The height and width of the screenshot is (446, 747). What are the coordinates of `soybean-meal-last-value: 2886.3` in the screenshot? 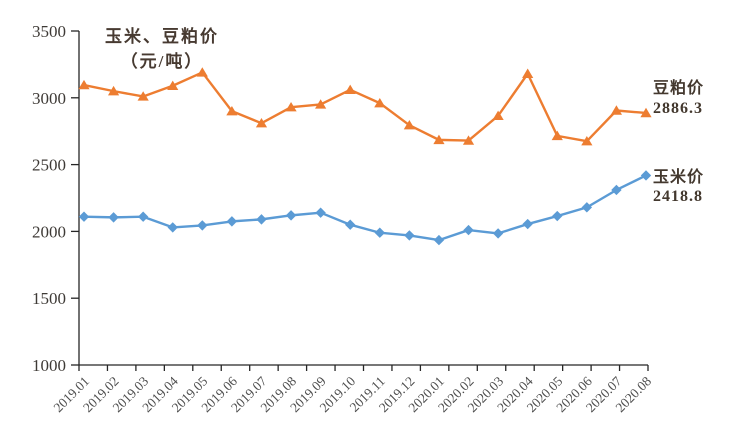 It's located at (678, 108).